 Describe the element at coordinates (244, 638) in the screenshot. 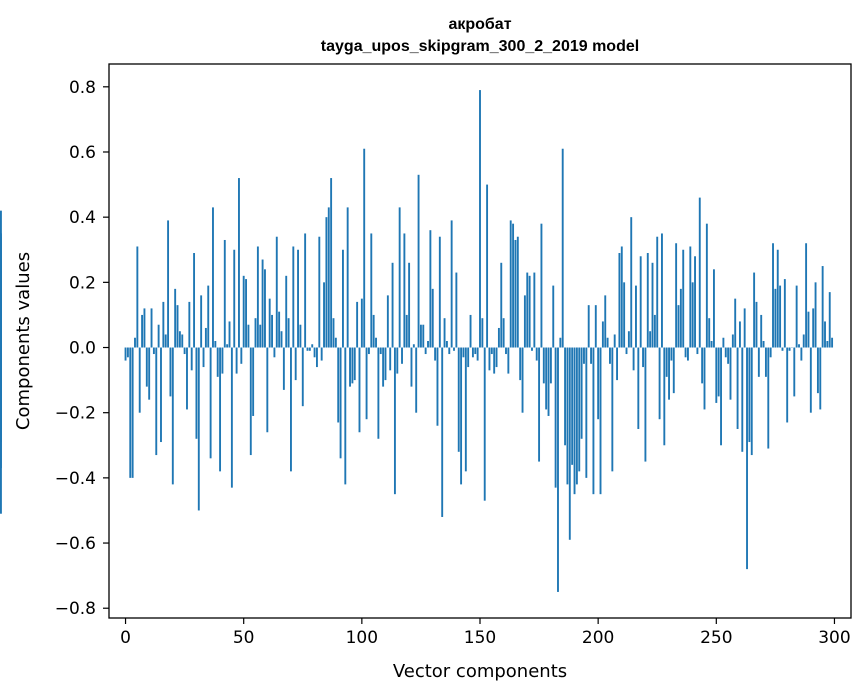

I see `x-tick-label: 50` at that location.